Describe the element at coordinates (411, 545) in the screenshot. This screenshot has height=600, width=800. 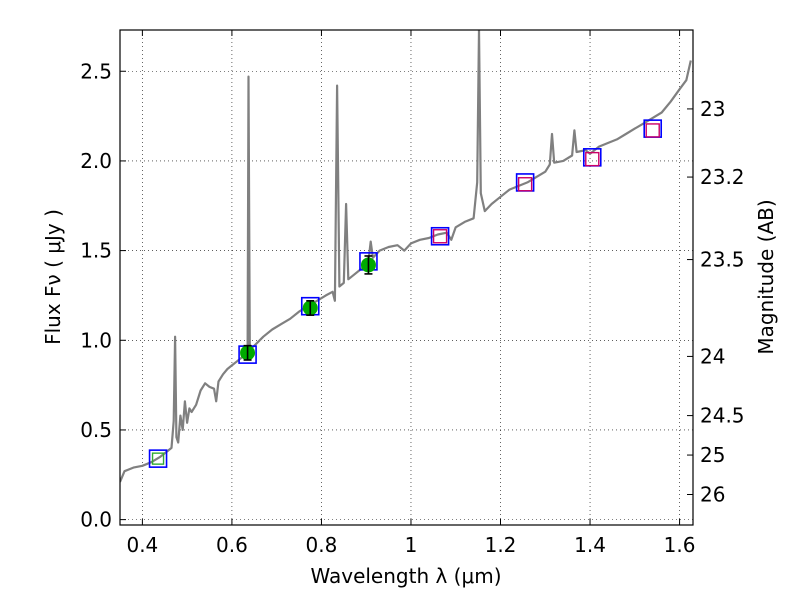
I see `x-tick-label: 1` at that location.